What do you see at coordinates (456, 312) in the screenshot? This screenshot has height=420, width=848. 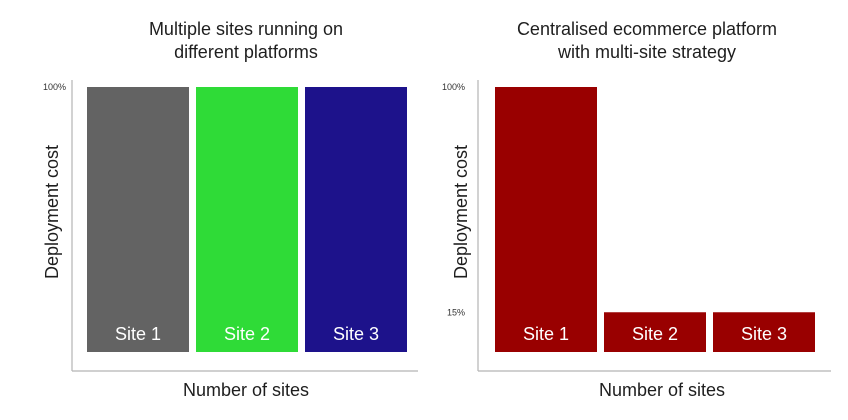 I see `y-tick-label-right-1: 15%` at bounding box center [456, 312].